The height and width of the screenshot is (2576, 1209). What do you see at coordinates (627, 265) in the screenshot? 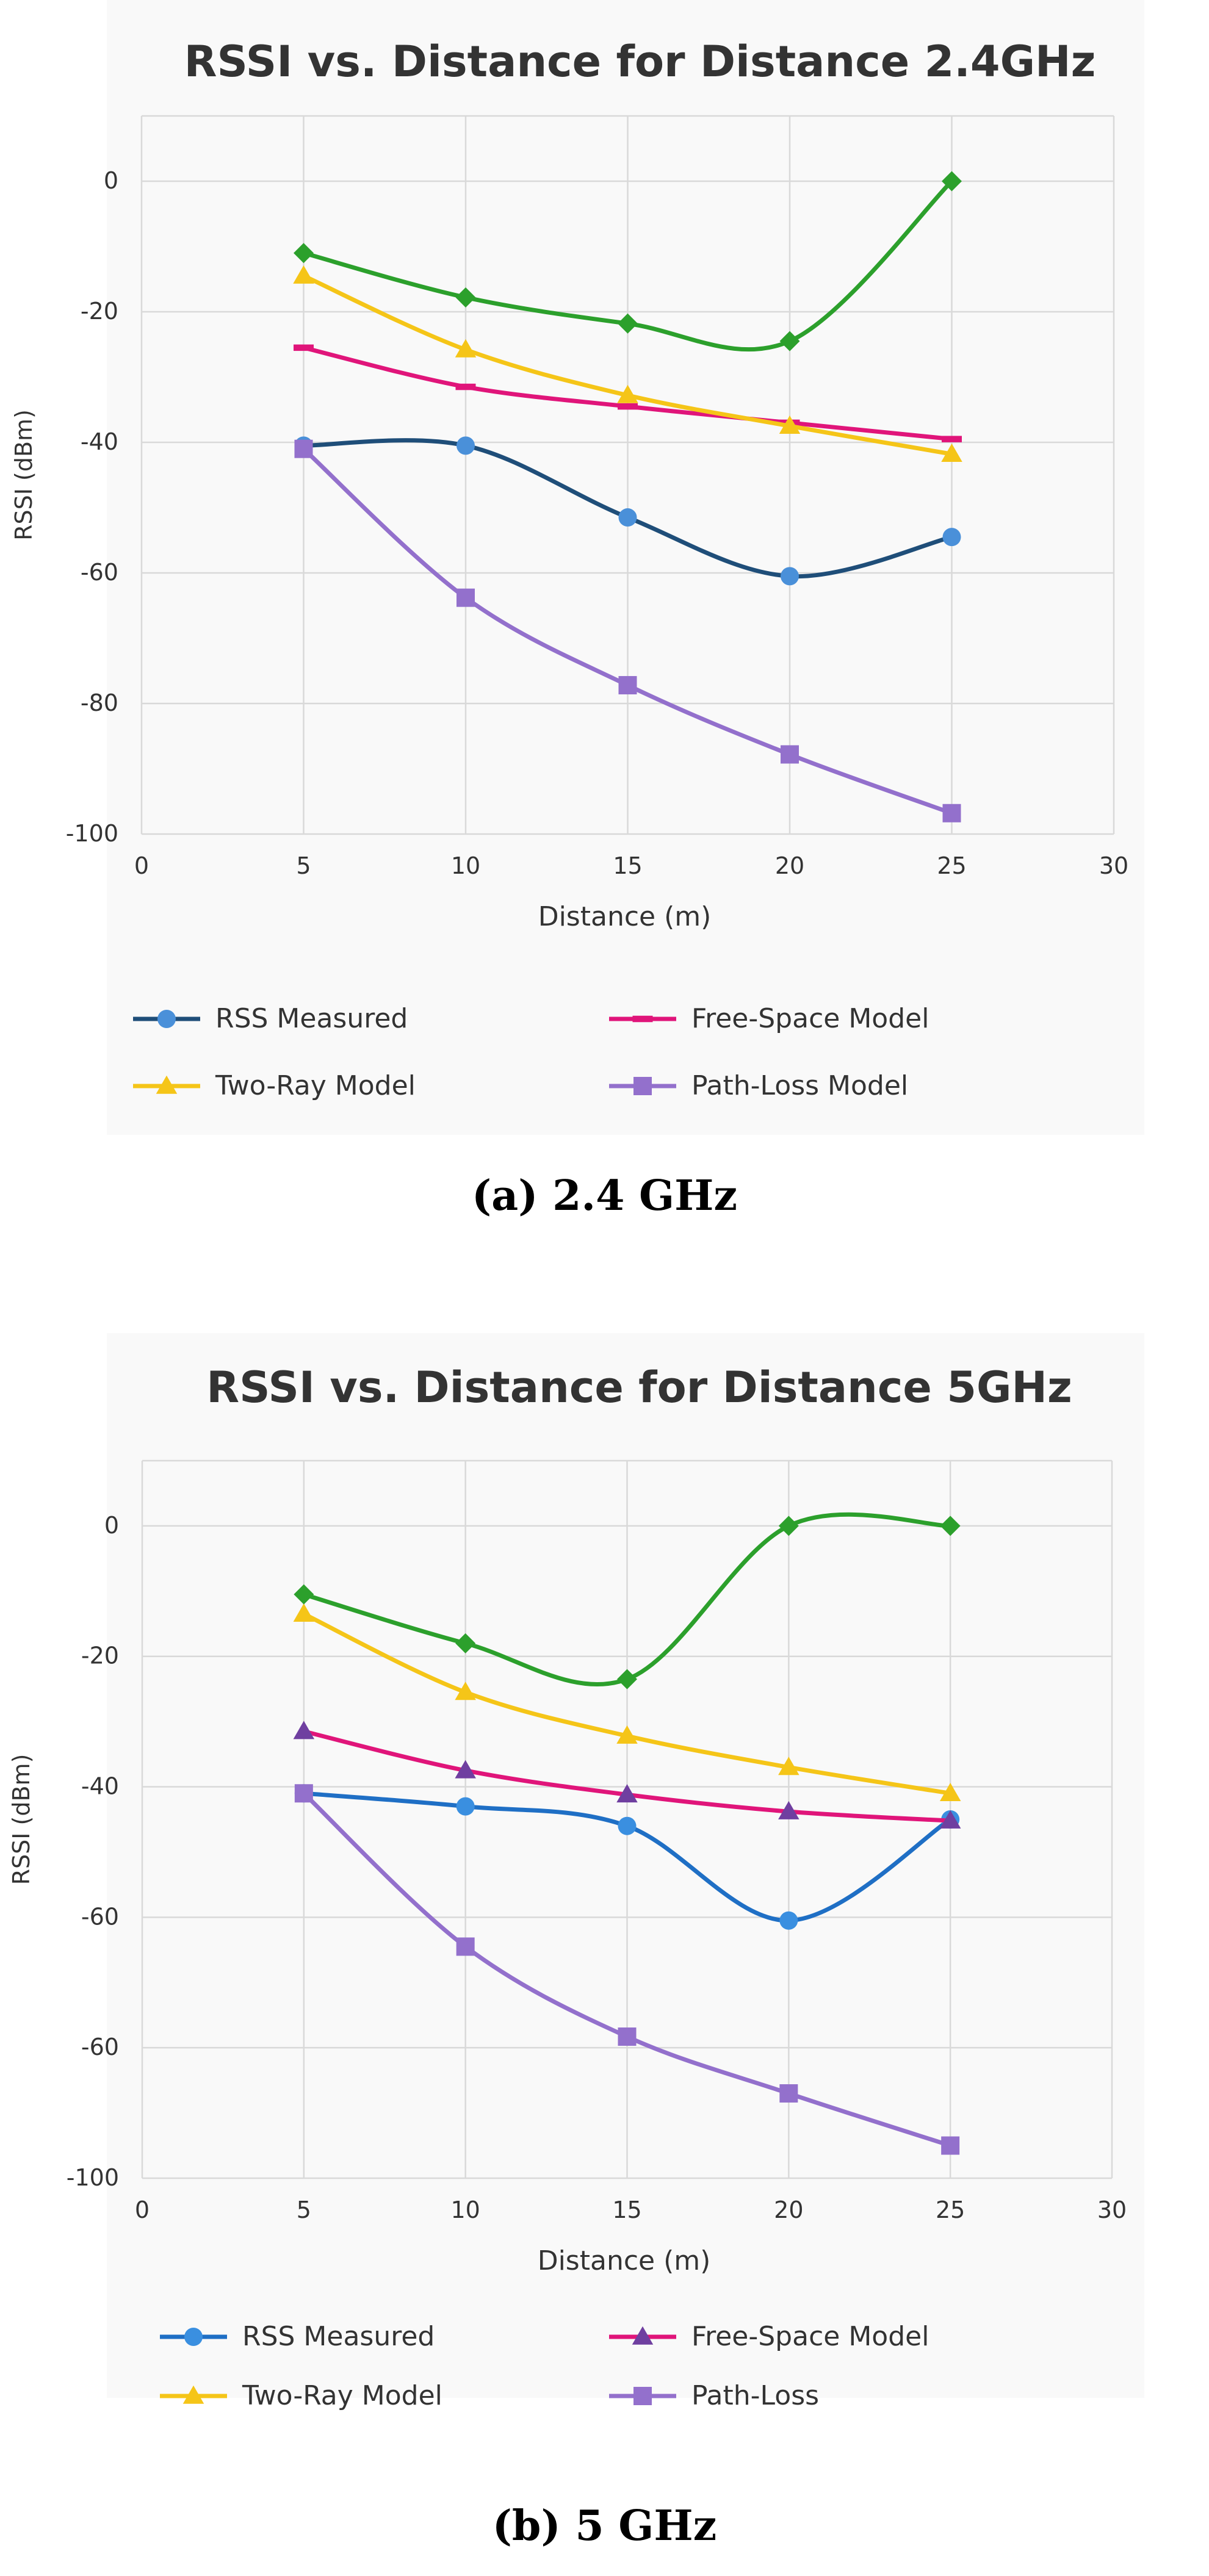
I see `series-line-overall-shadowing-model` at bounding box center [627, 265].